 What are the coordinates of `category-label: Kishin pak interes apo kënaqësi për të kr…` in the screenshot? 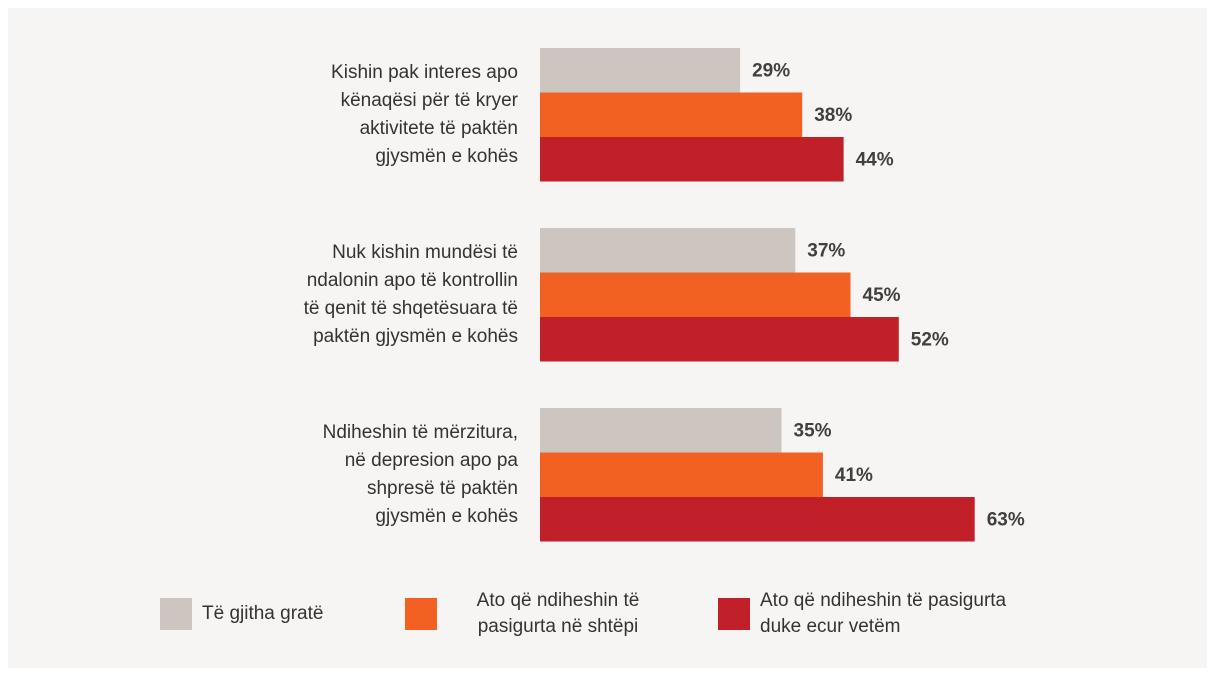 It's located at (425, 114).